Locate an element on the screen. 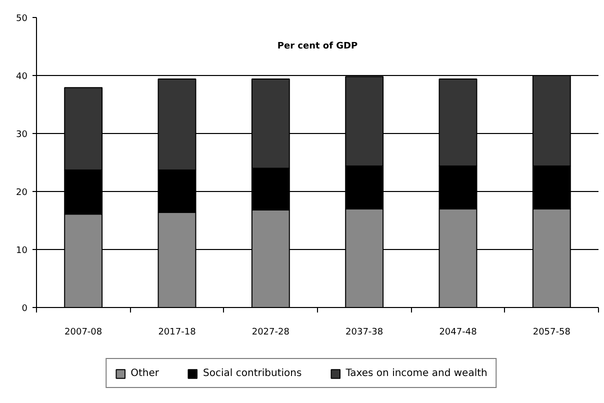 The height and width of the screenshot is (403, 604). y-tick-label: 50 is located at coordinates (22, 19).